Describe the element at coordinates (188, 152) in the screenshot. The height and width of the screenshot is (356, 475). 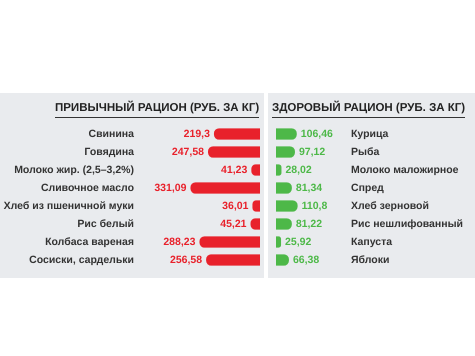
I see `data-label: 247,58` at that location.